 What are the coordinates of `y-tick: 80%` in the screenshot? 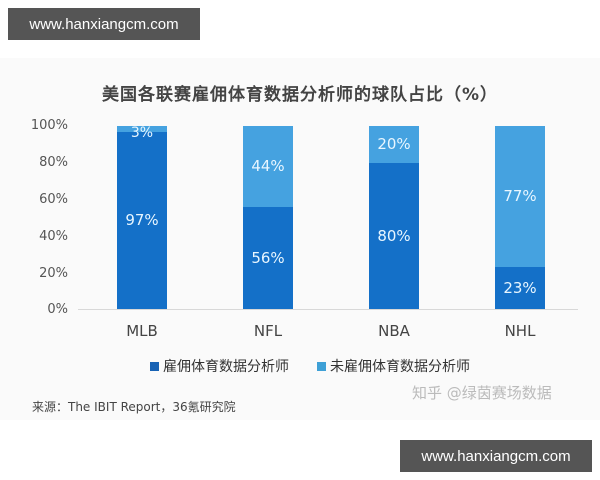 It's located at (53, 162).